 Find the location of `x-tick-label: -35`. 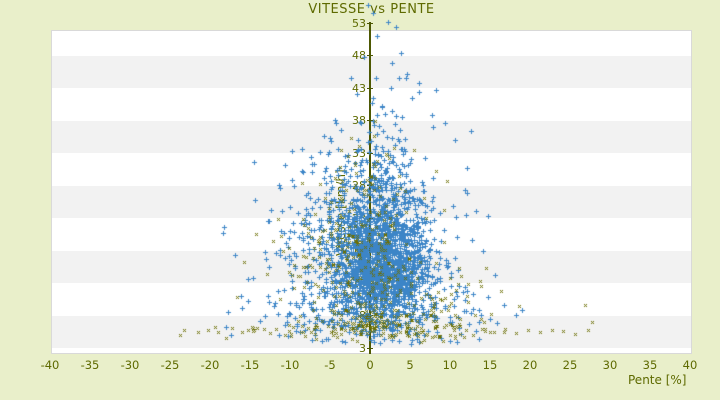

x-tick-label: -35 is located at coordinates (90, 365).